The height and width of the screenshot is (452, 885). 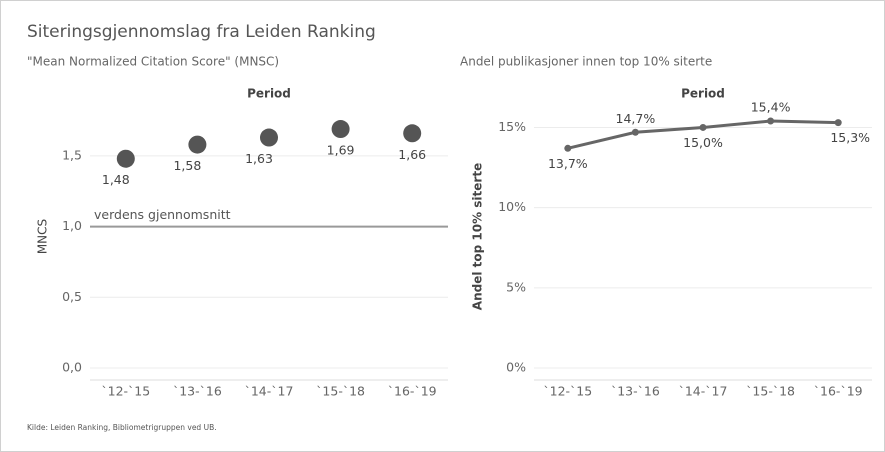 What do you see at coordinates (771, 107) in the screenshot?
I see `data-label: 15,4%` at bounding box center [771, 107].